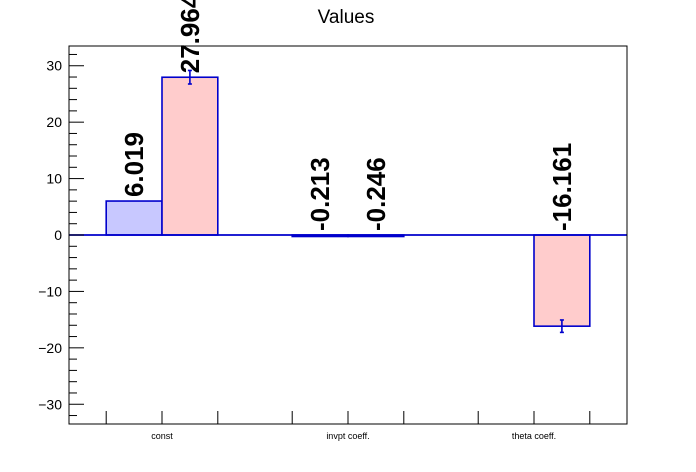 The image size is (696, 472). What do you see at coordinates (50, 348) in the screenshot?
I see `y-tick-label: −20` at bounding box center [50, 348].